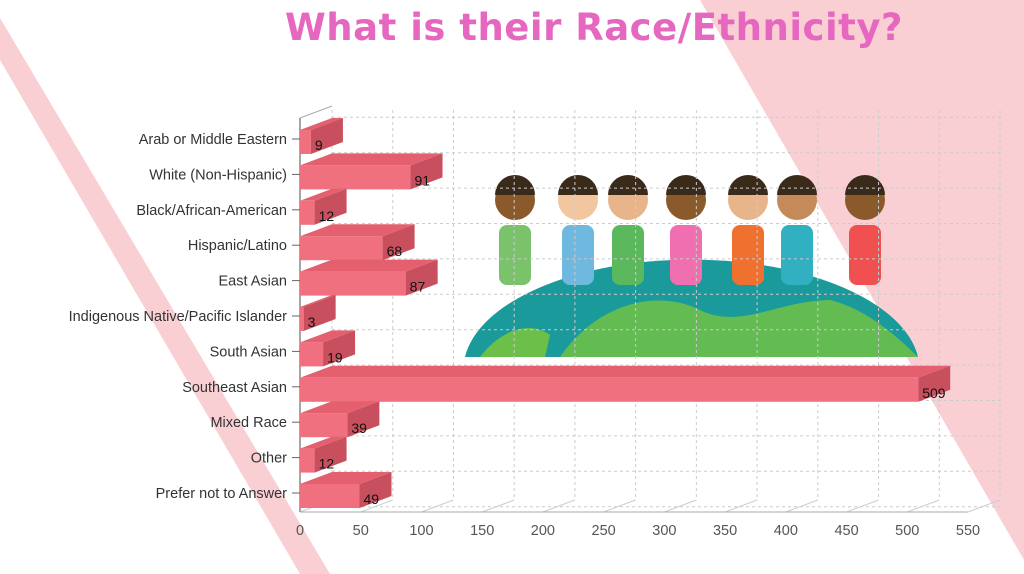 The height and width of the screenshot is (574, 1024). I want to click on category-label: Mixed Race, so click(248, 423).